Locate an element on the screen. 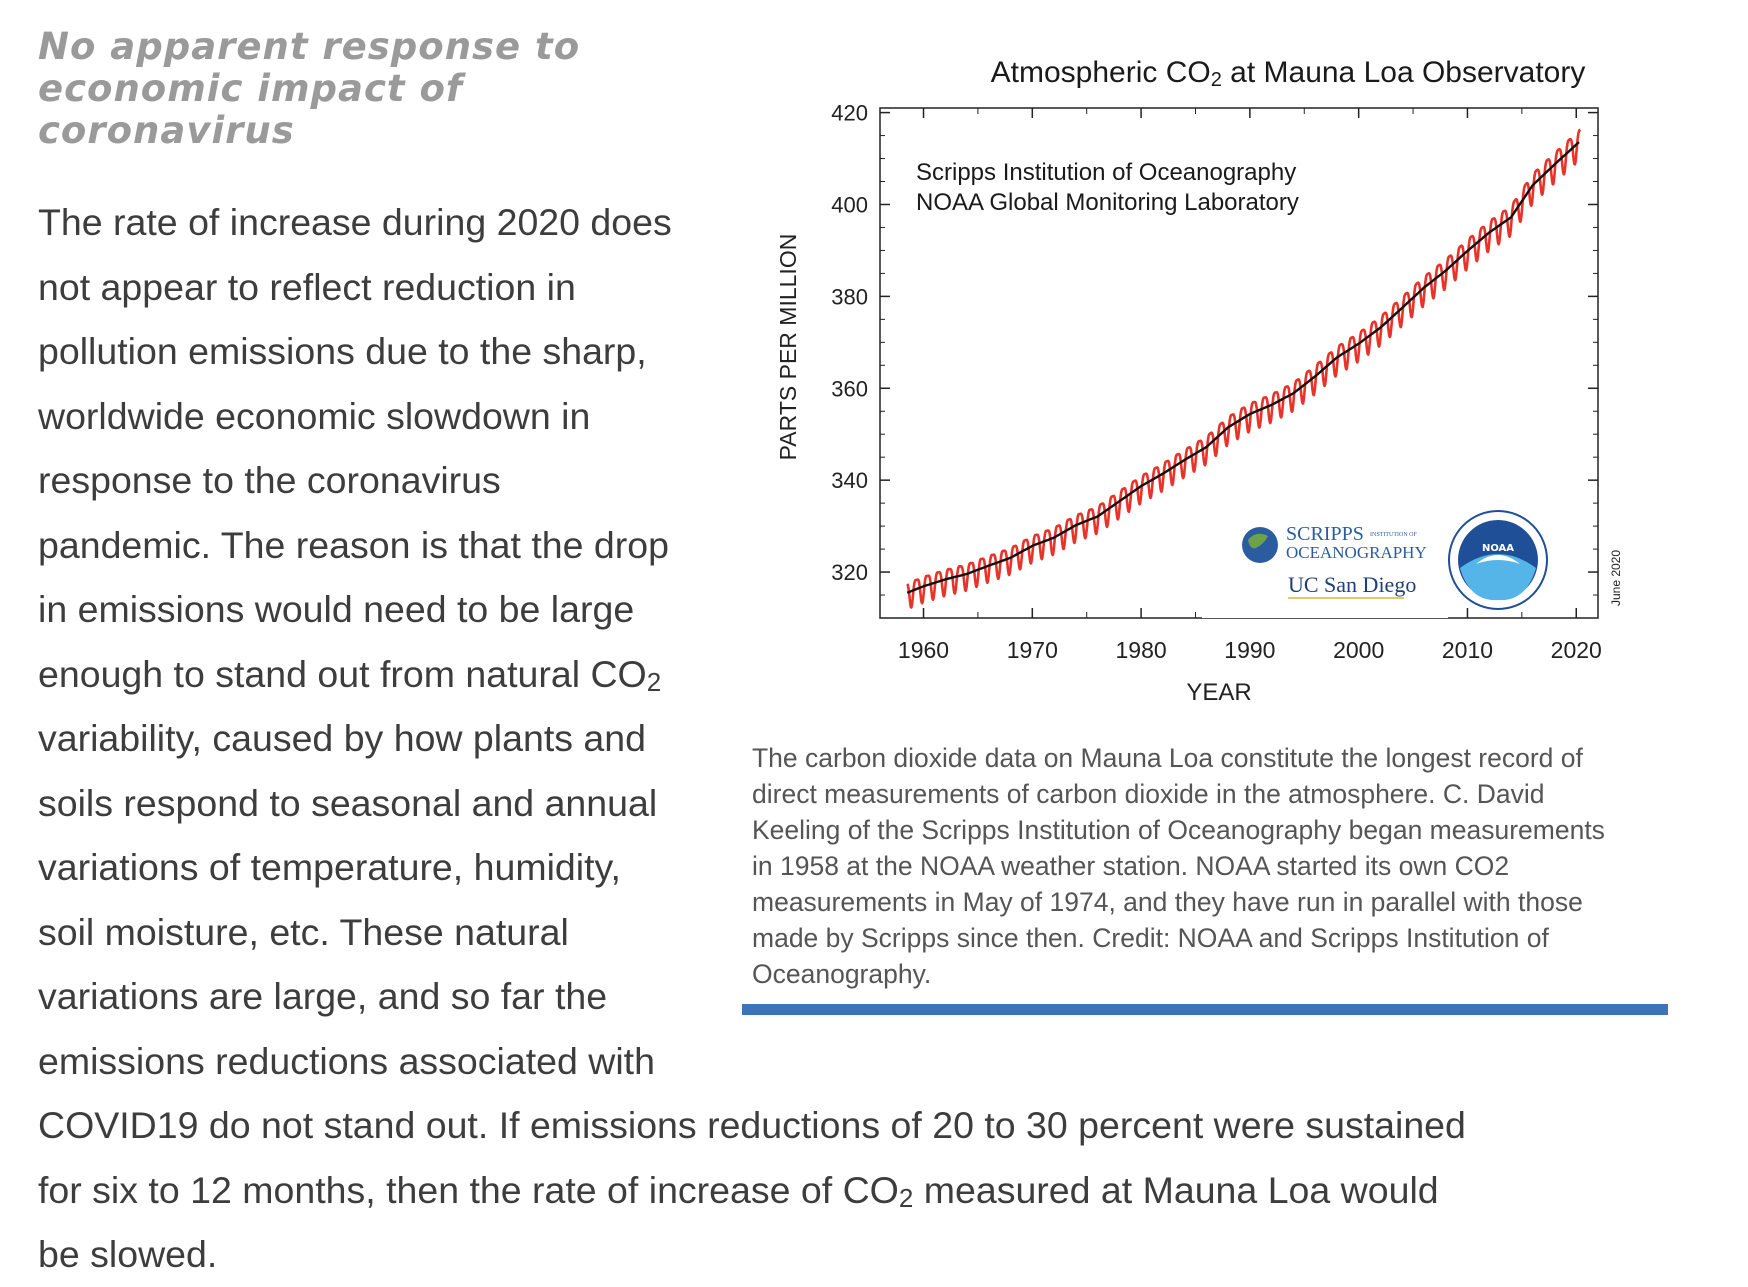  chart-source-text: NOAA Global Monitoring Laboratory is located at coordinates (1107, 202).